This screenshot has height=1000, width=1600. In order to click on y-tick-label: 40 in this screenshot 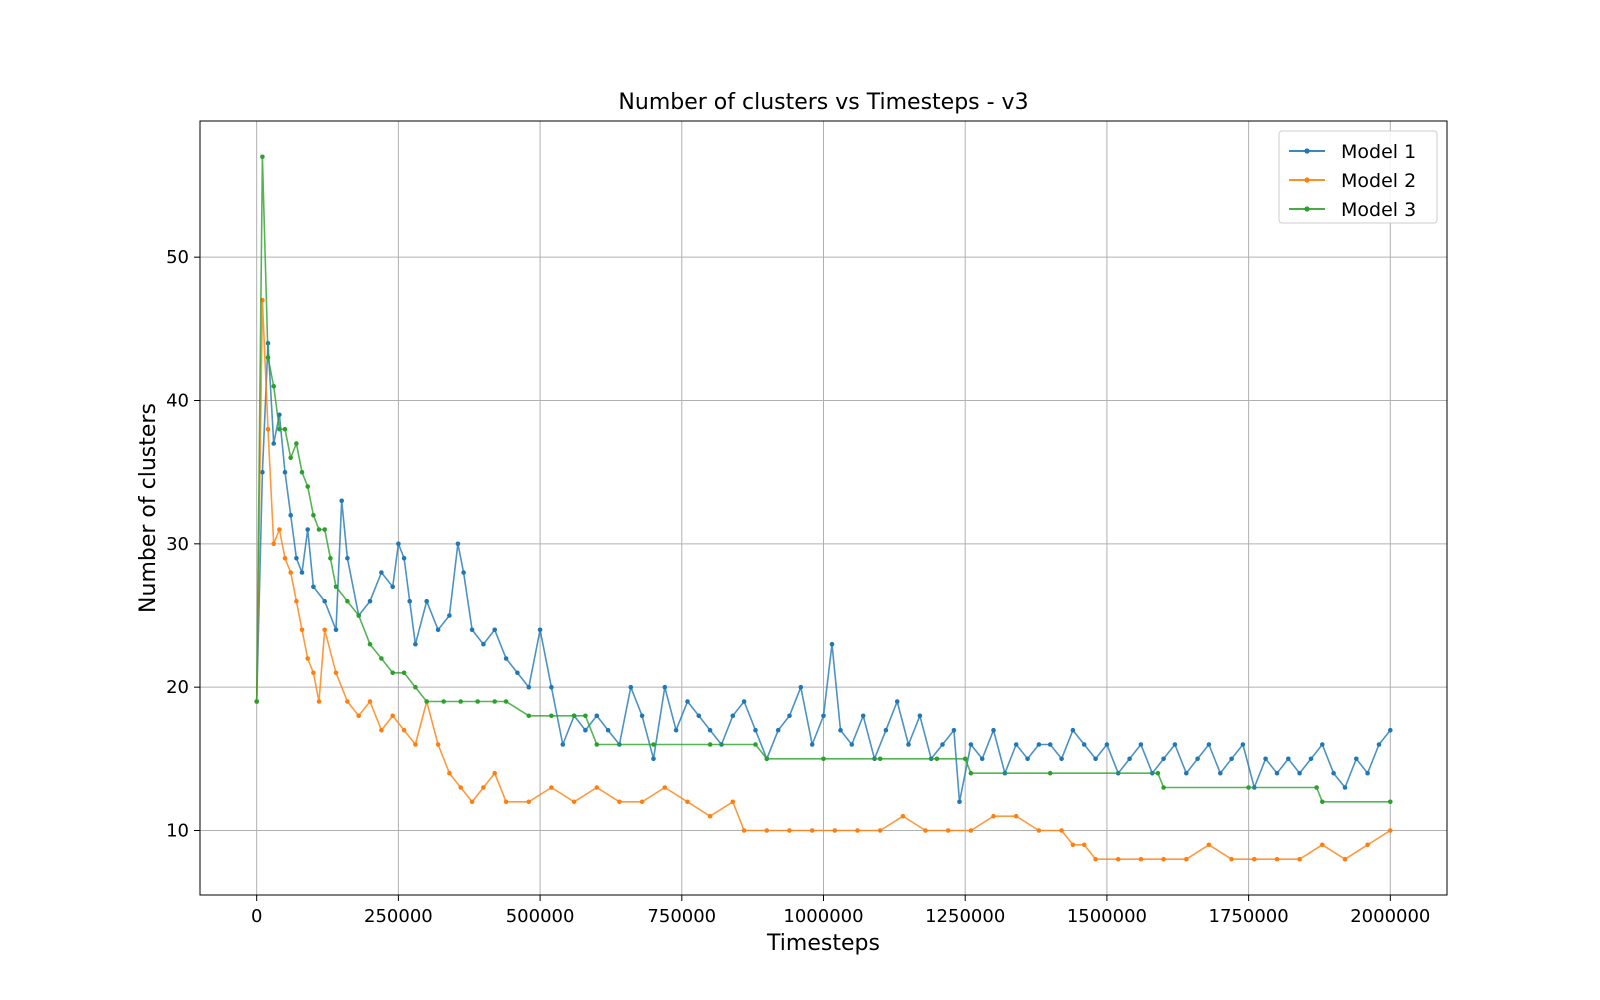, I will do `click(177, 401)`.